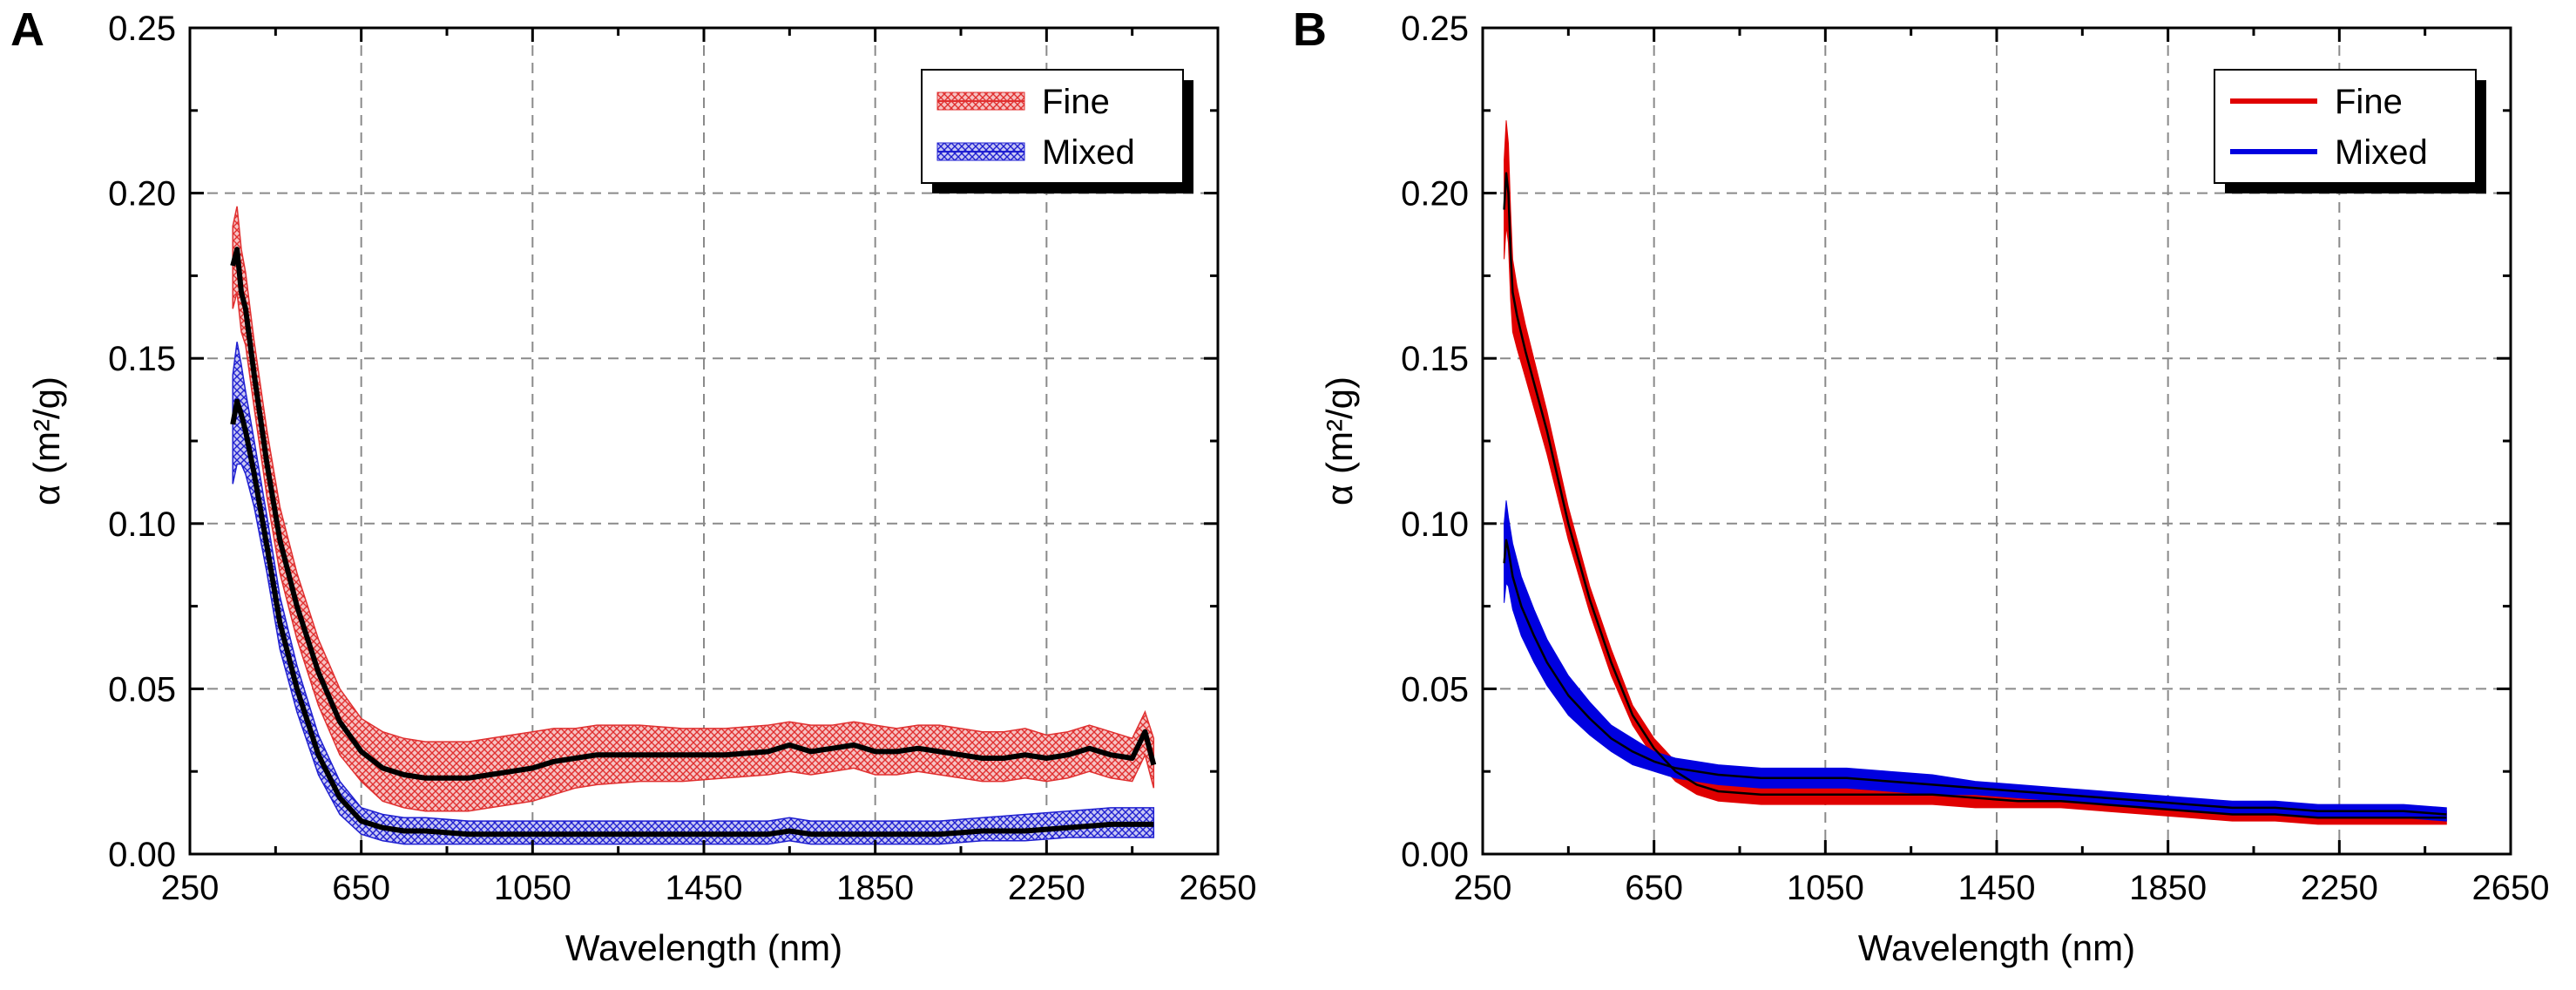  What do you see at coordinates (1310, 29) in the screenshot?
I see `panel-label: B` at bounding box center [1310, 29].